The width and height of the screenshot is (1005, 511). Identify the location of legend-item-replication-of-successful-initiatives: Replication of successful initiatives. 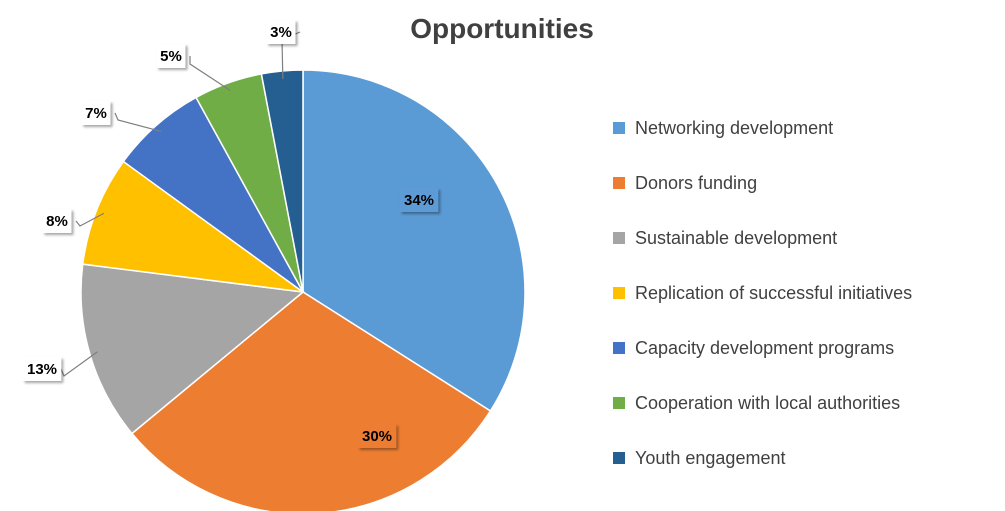
(762, 293).